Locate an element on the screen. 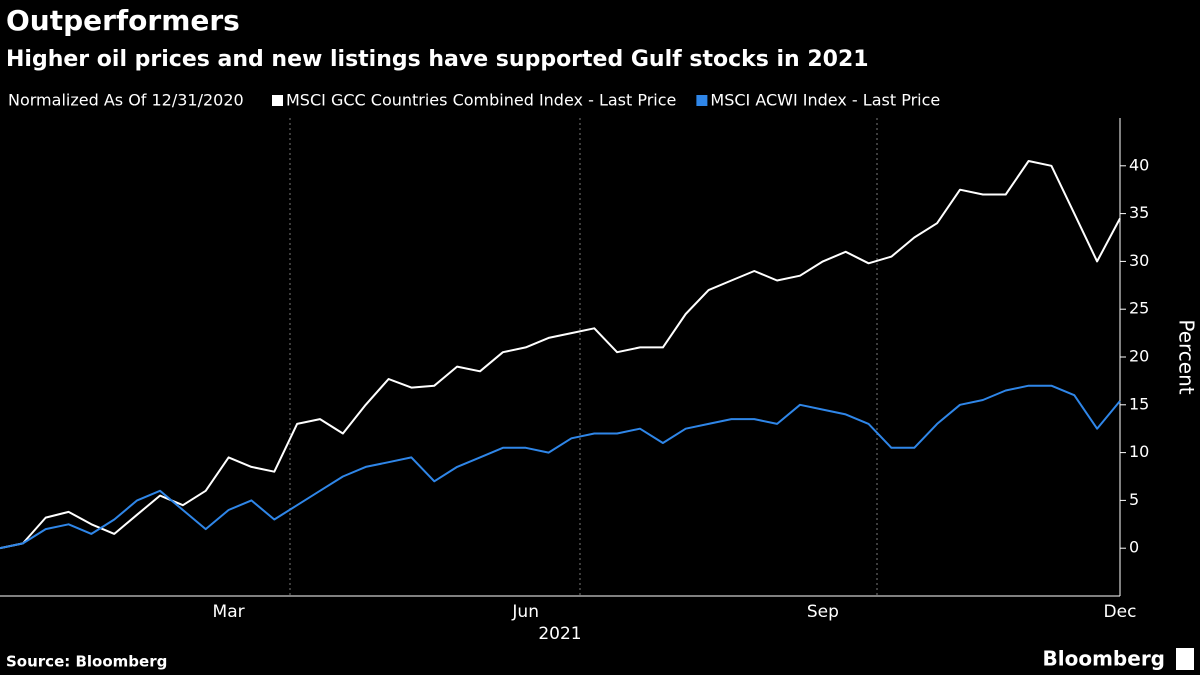 Image resolution: width=1200 pixels, height=675 pixels. x-tick-label: Mar is located at coordinates (229, 612).